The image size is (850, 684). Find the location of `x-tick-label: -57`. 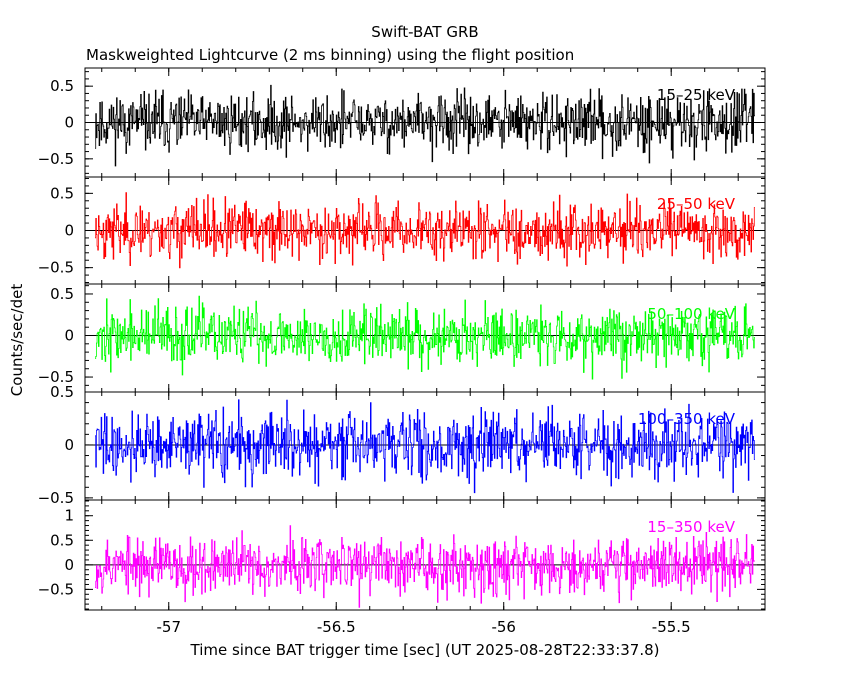

x-tick-label: -57 is located at coordinates (168, 627).